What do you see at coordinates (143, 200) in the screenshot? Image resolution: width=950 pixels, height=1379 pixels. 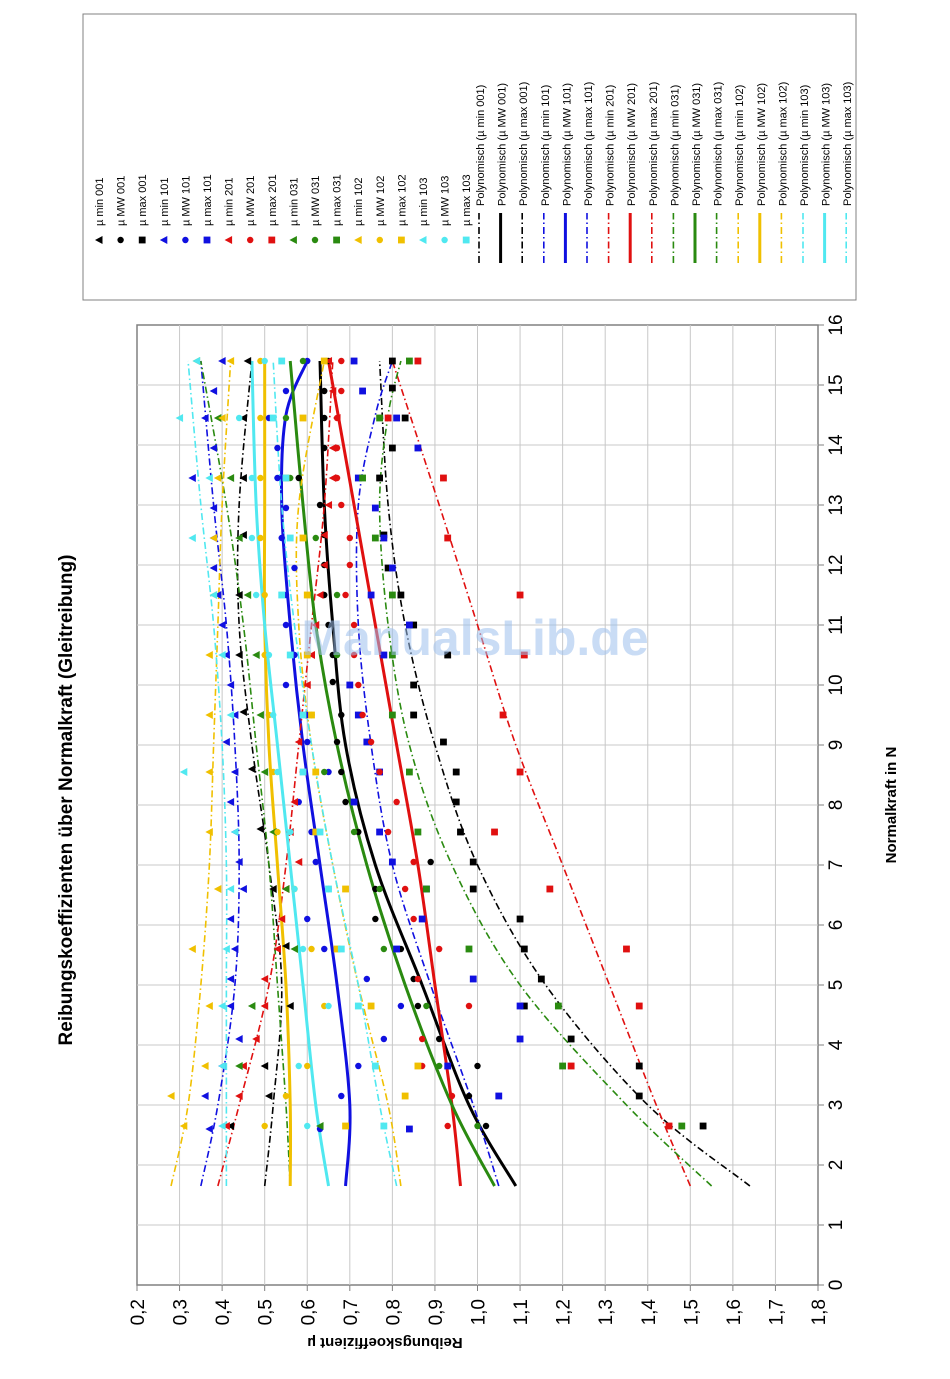 I see `legend-label: µ max 001` at bounding box center [143, 200].